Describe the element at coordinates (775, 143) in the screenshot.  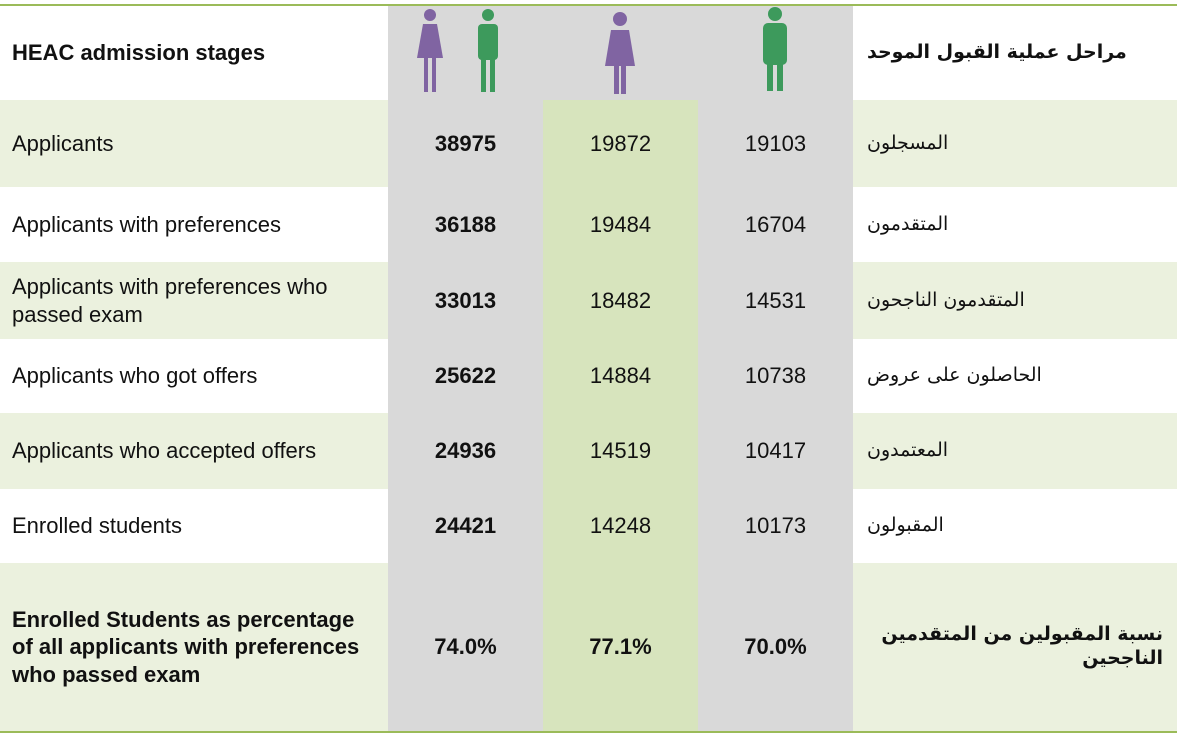
I see `male: 19103` at that location.